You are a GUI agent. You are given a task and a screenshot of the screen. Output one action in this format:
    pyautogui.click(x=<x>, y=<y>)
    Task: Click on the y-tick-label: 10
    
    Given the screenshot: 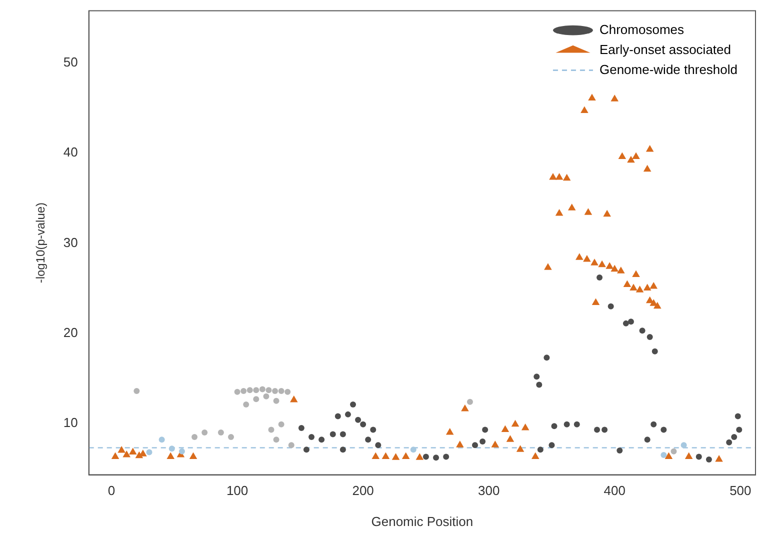 What is the action you would take?
    pyautogui.click(x=70, y=422)
    